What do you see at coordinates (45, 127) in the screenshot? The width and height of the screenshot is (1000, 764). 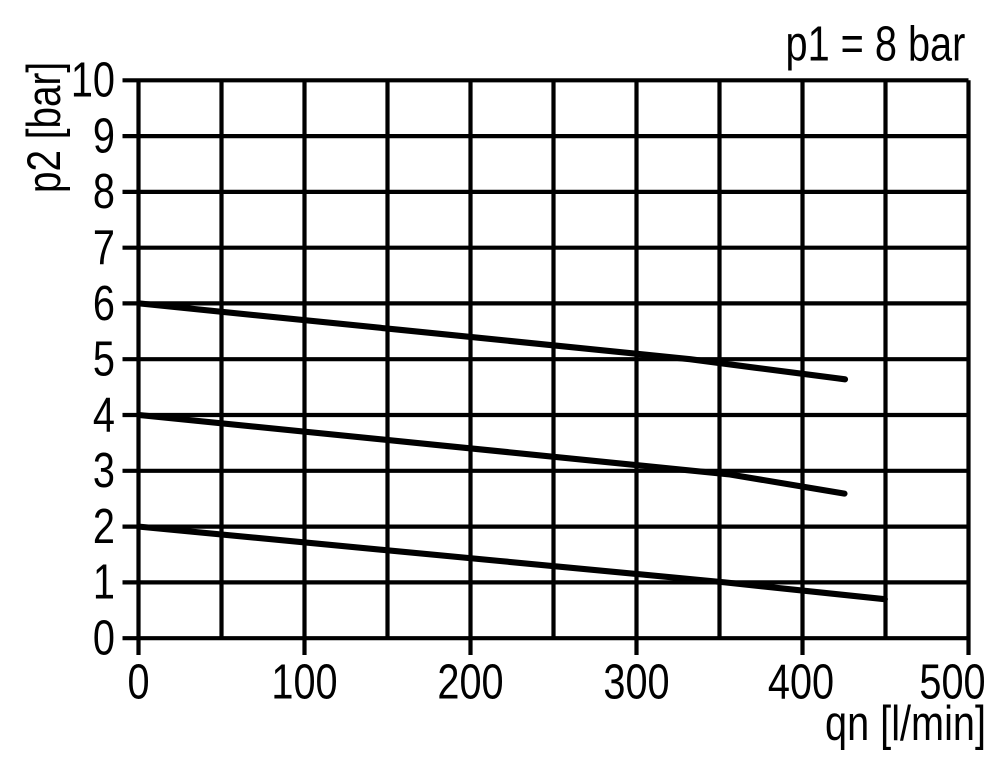 I see `svg-text: p2 [bar]` at bounding box center [45, 127].